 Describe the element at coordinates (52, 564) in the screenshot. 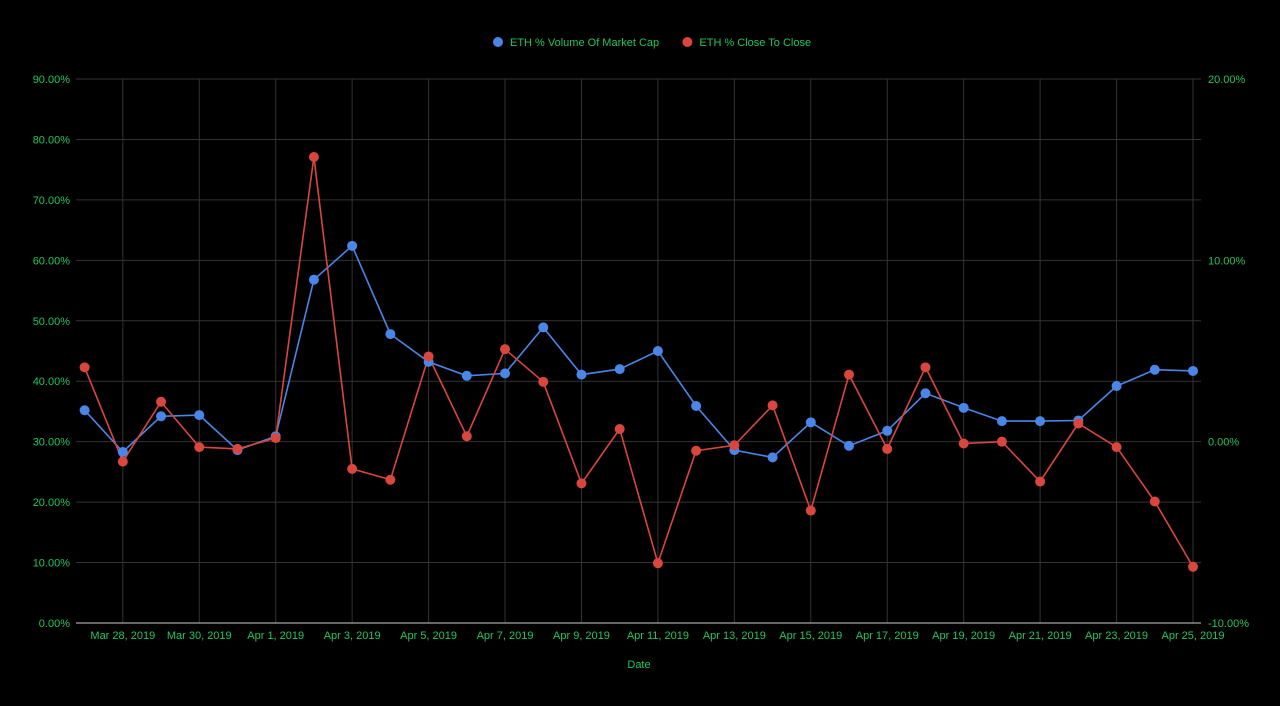

I see `left-tick-label: 10.00%` at that location.